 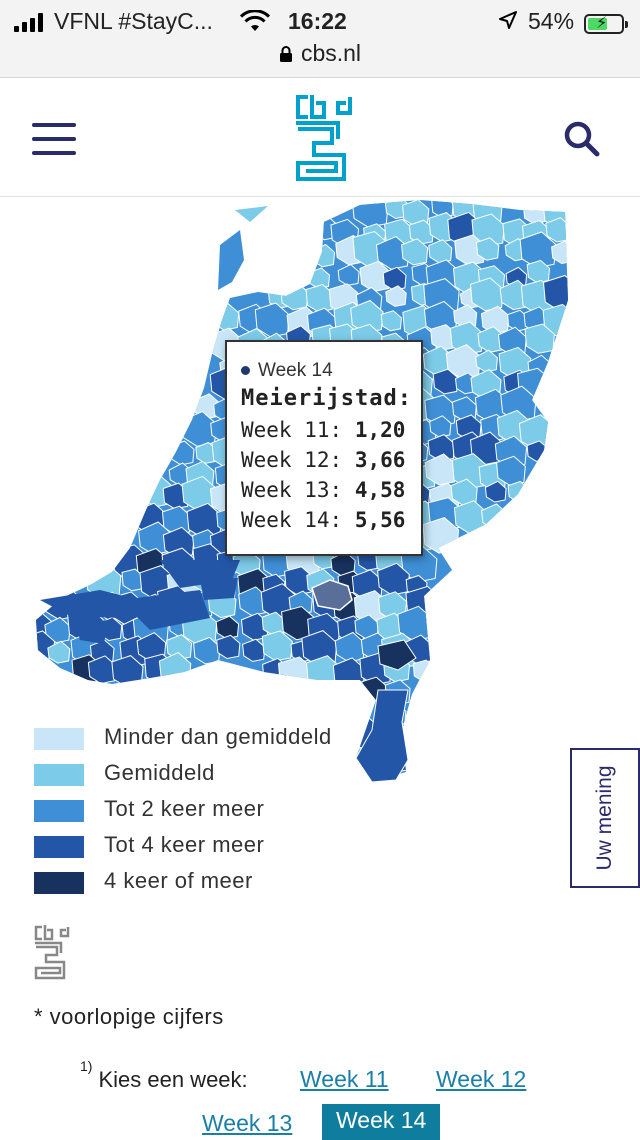 I want to click on lock-icon, so click(x=285, y=54).